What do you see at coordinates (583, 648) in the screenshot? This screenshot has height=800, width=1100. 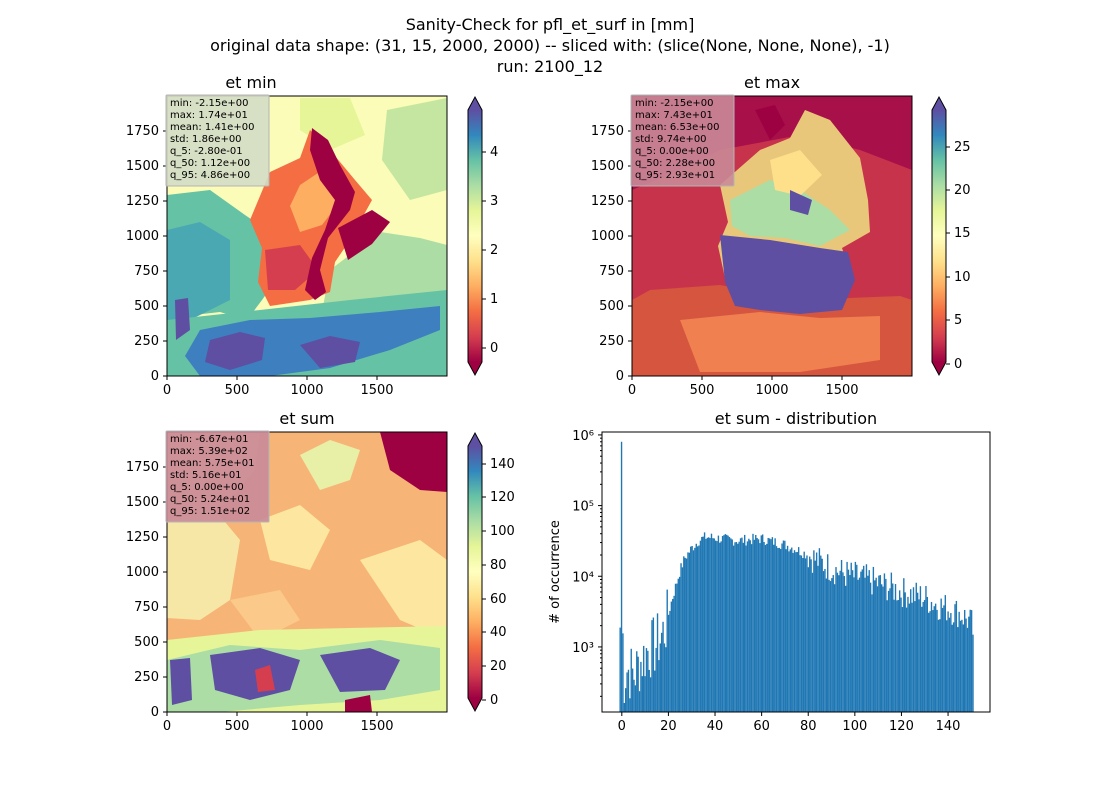 I see `y-tick-label: 10³` at bounding box center [583, 648].